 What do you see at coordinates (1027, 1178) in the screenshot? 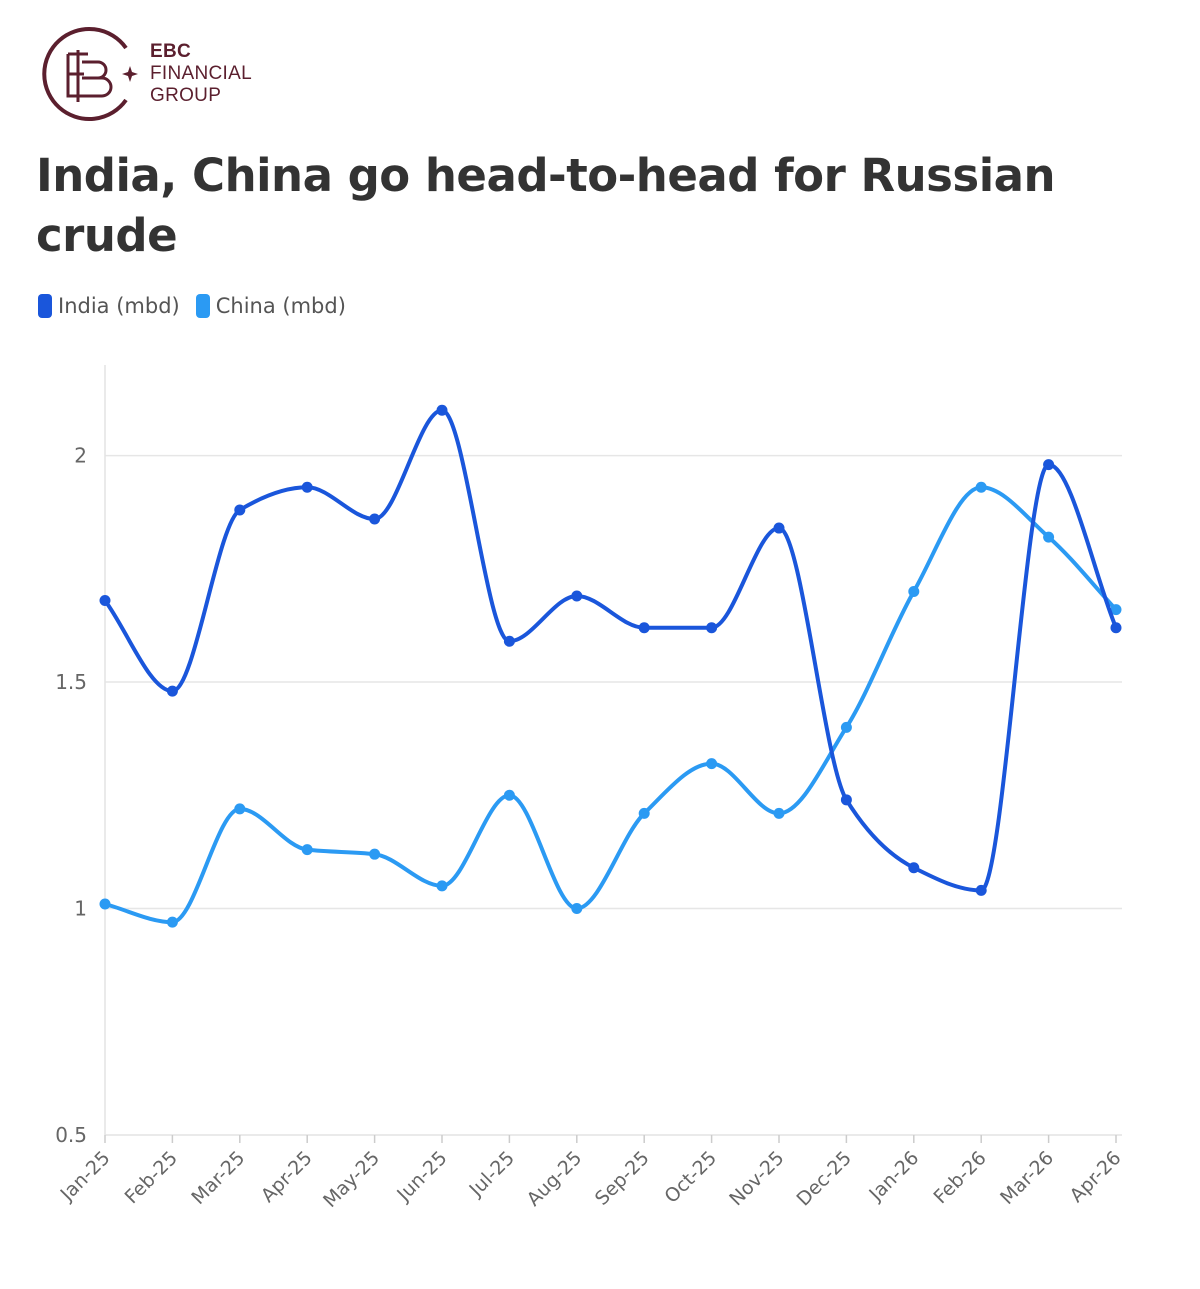
I see `x-tick-label: Mar-26` at bounding box center [1027, 1178].